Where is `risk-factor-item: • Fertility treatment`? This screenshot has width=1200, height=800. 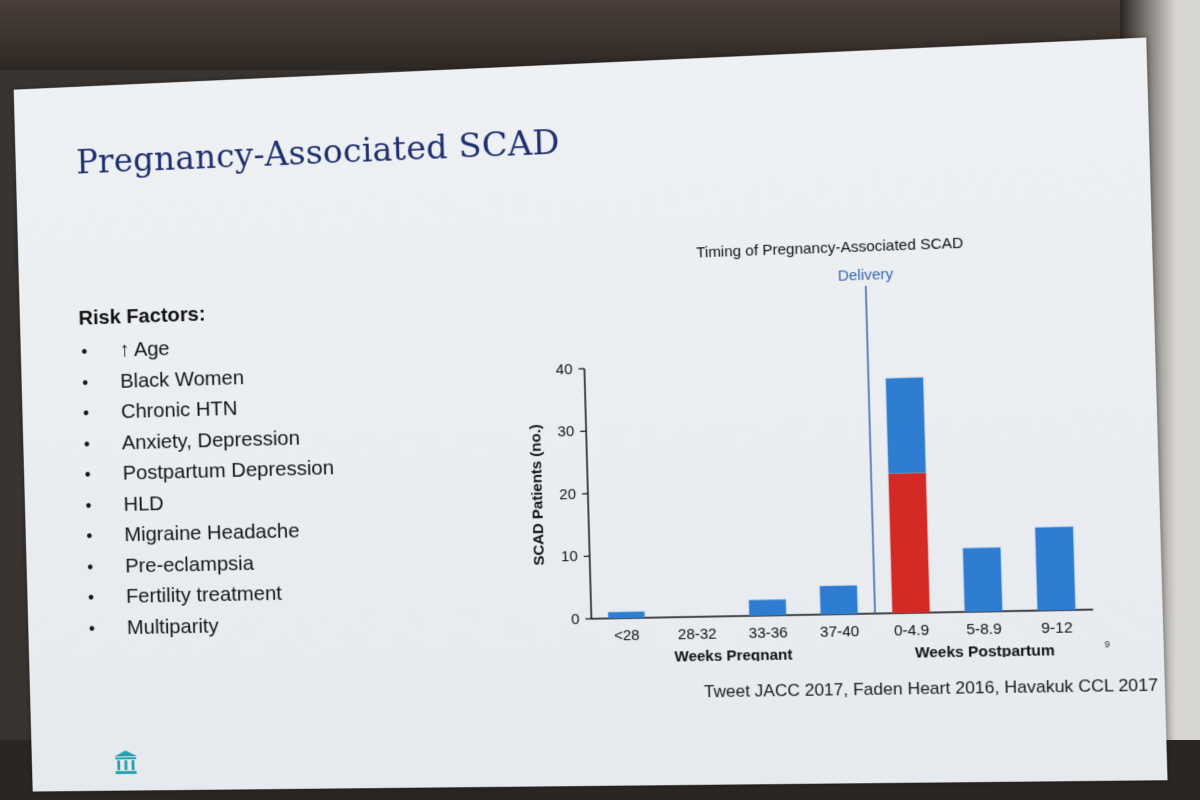
risk-factor-item: • Fertility treatment is located at coordinates (211, 595).